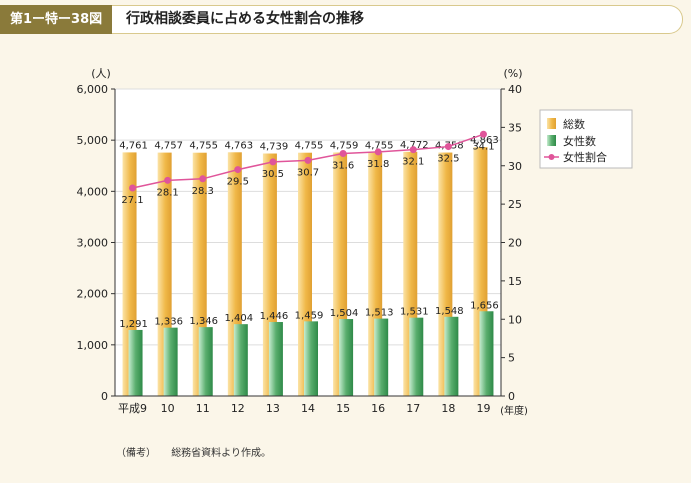 This screenshot has width=691, height=483. I want to click on right-tick-label: 5, so click(511, 358).